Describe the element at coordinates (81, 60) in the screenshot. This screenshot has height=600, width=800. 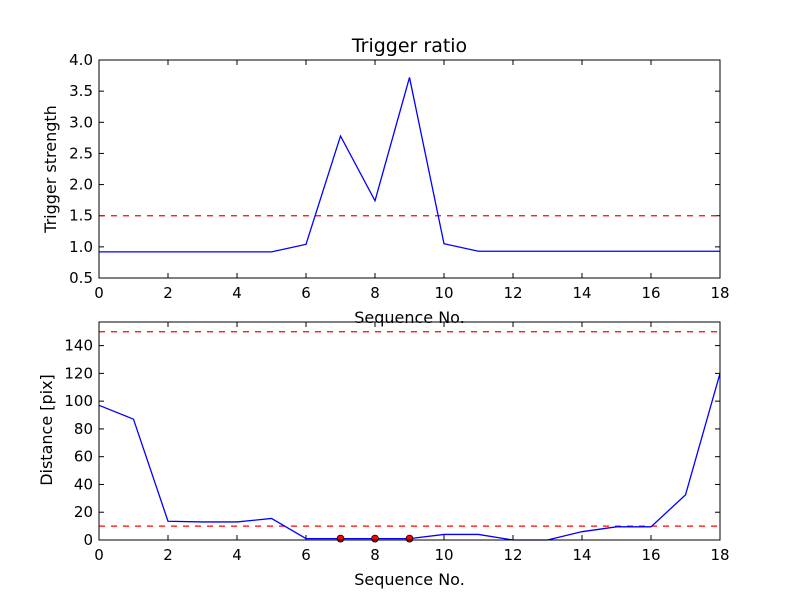
I see `y-tick-label: 4.0` at that location.